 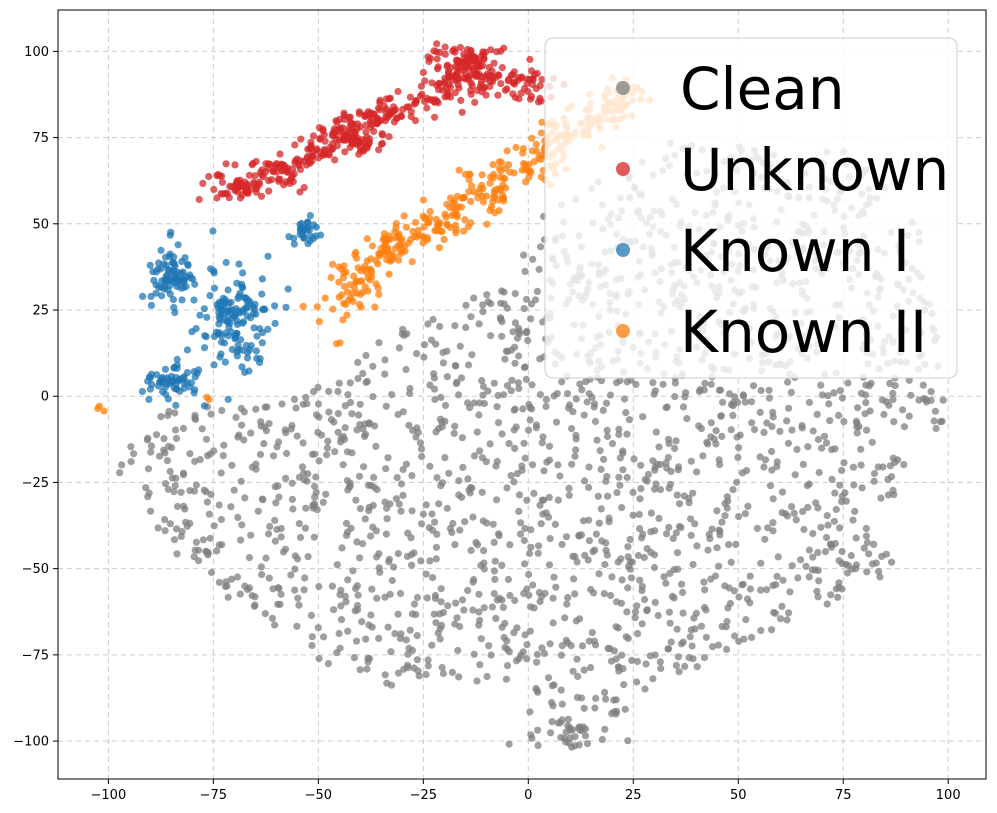 I want to click on y-tick-label: −50, so click(x=35, y=569).